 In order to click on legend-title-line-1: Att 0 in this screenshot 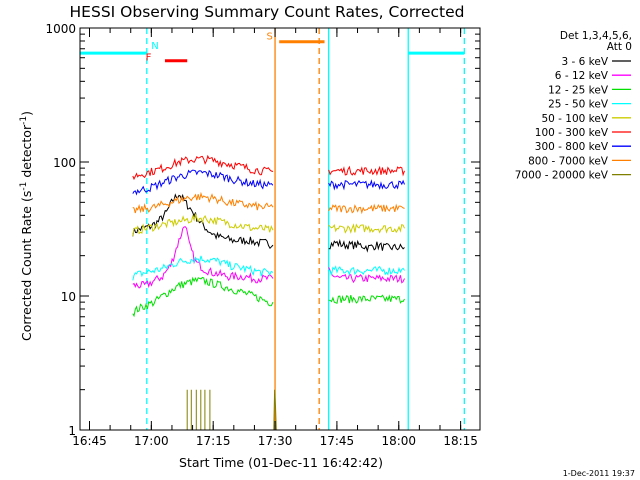, I will do `click(619, 47)`.